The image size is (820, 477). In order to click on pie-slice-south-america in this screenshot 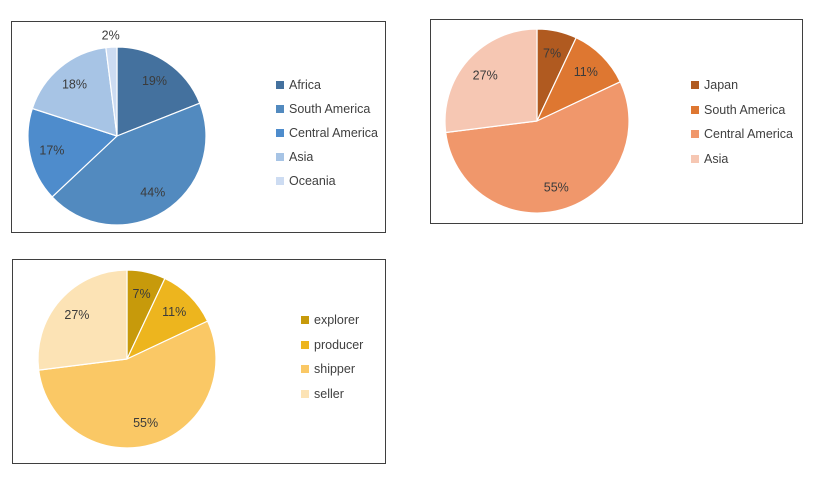, I will do `click(129, 164)`.